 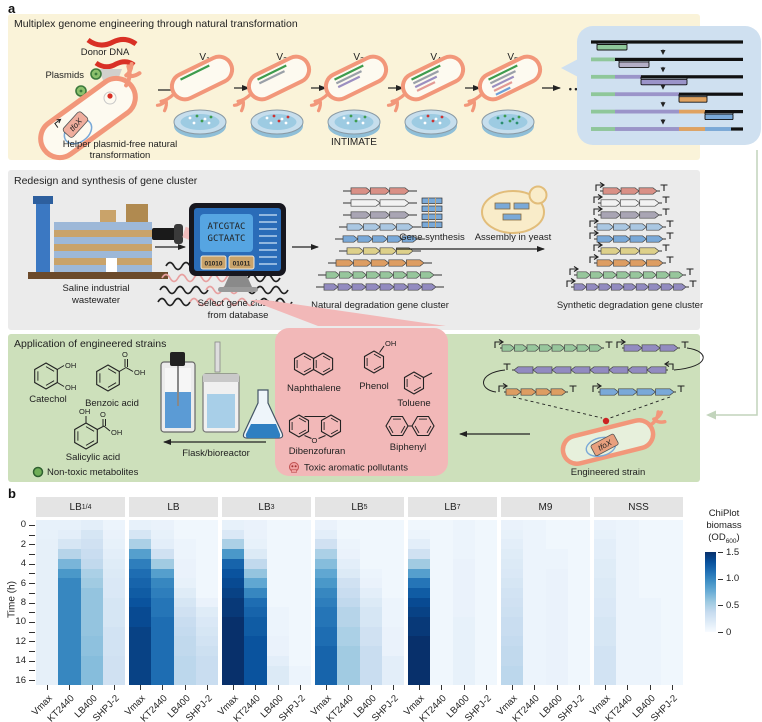 What do you see at coordinates (356, 468) in the screenshot?
I see `toxic-label: Toxic aromatic pollutants` at bounding box center [356, 468].